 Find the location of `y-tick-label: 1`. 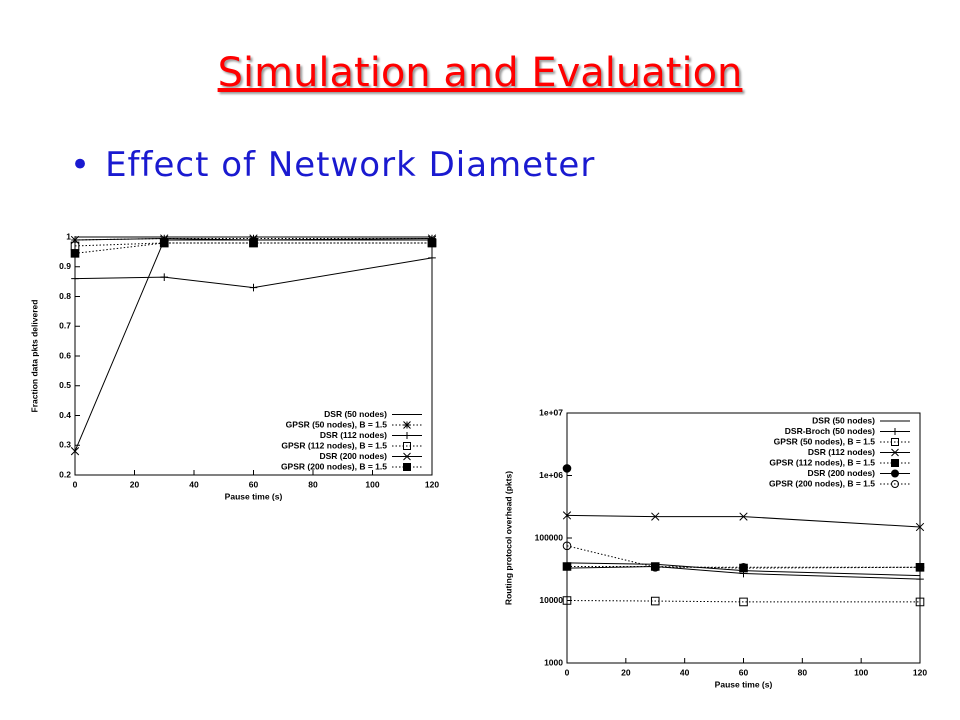

y-tick-label: 1 is located at coordinates (68, 236).